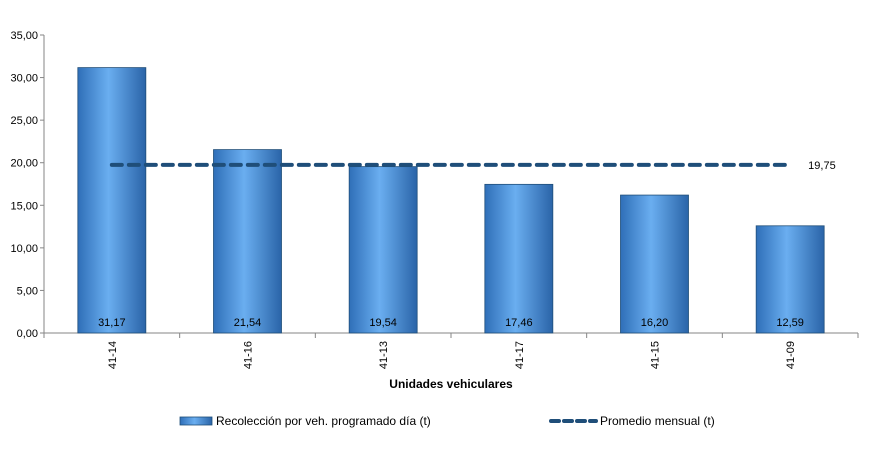 The height and width of the screenshot is (455, 876). I want to click on y-tick-label: 10,00, so click(24, 249).